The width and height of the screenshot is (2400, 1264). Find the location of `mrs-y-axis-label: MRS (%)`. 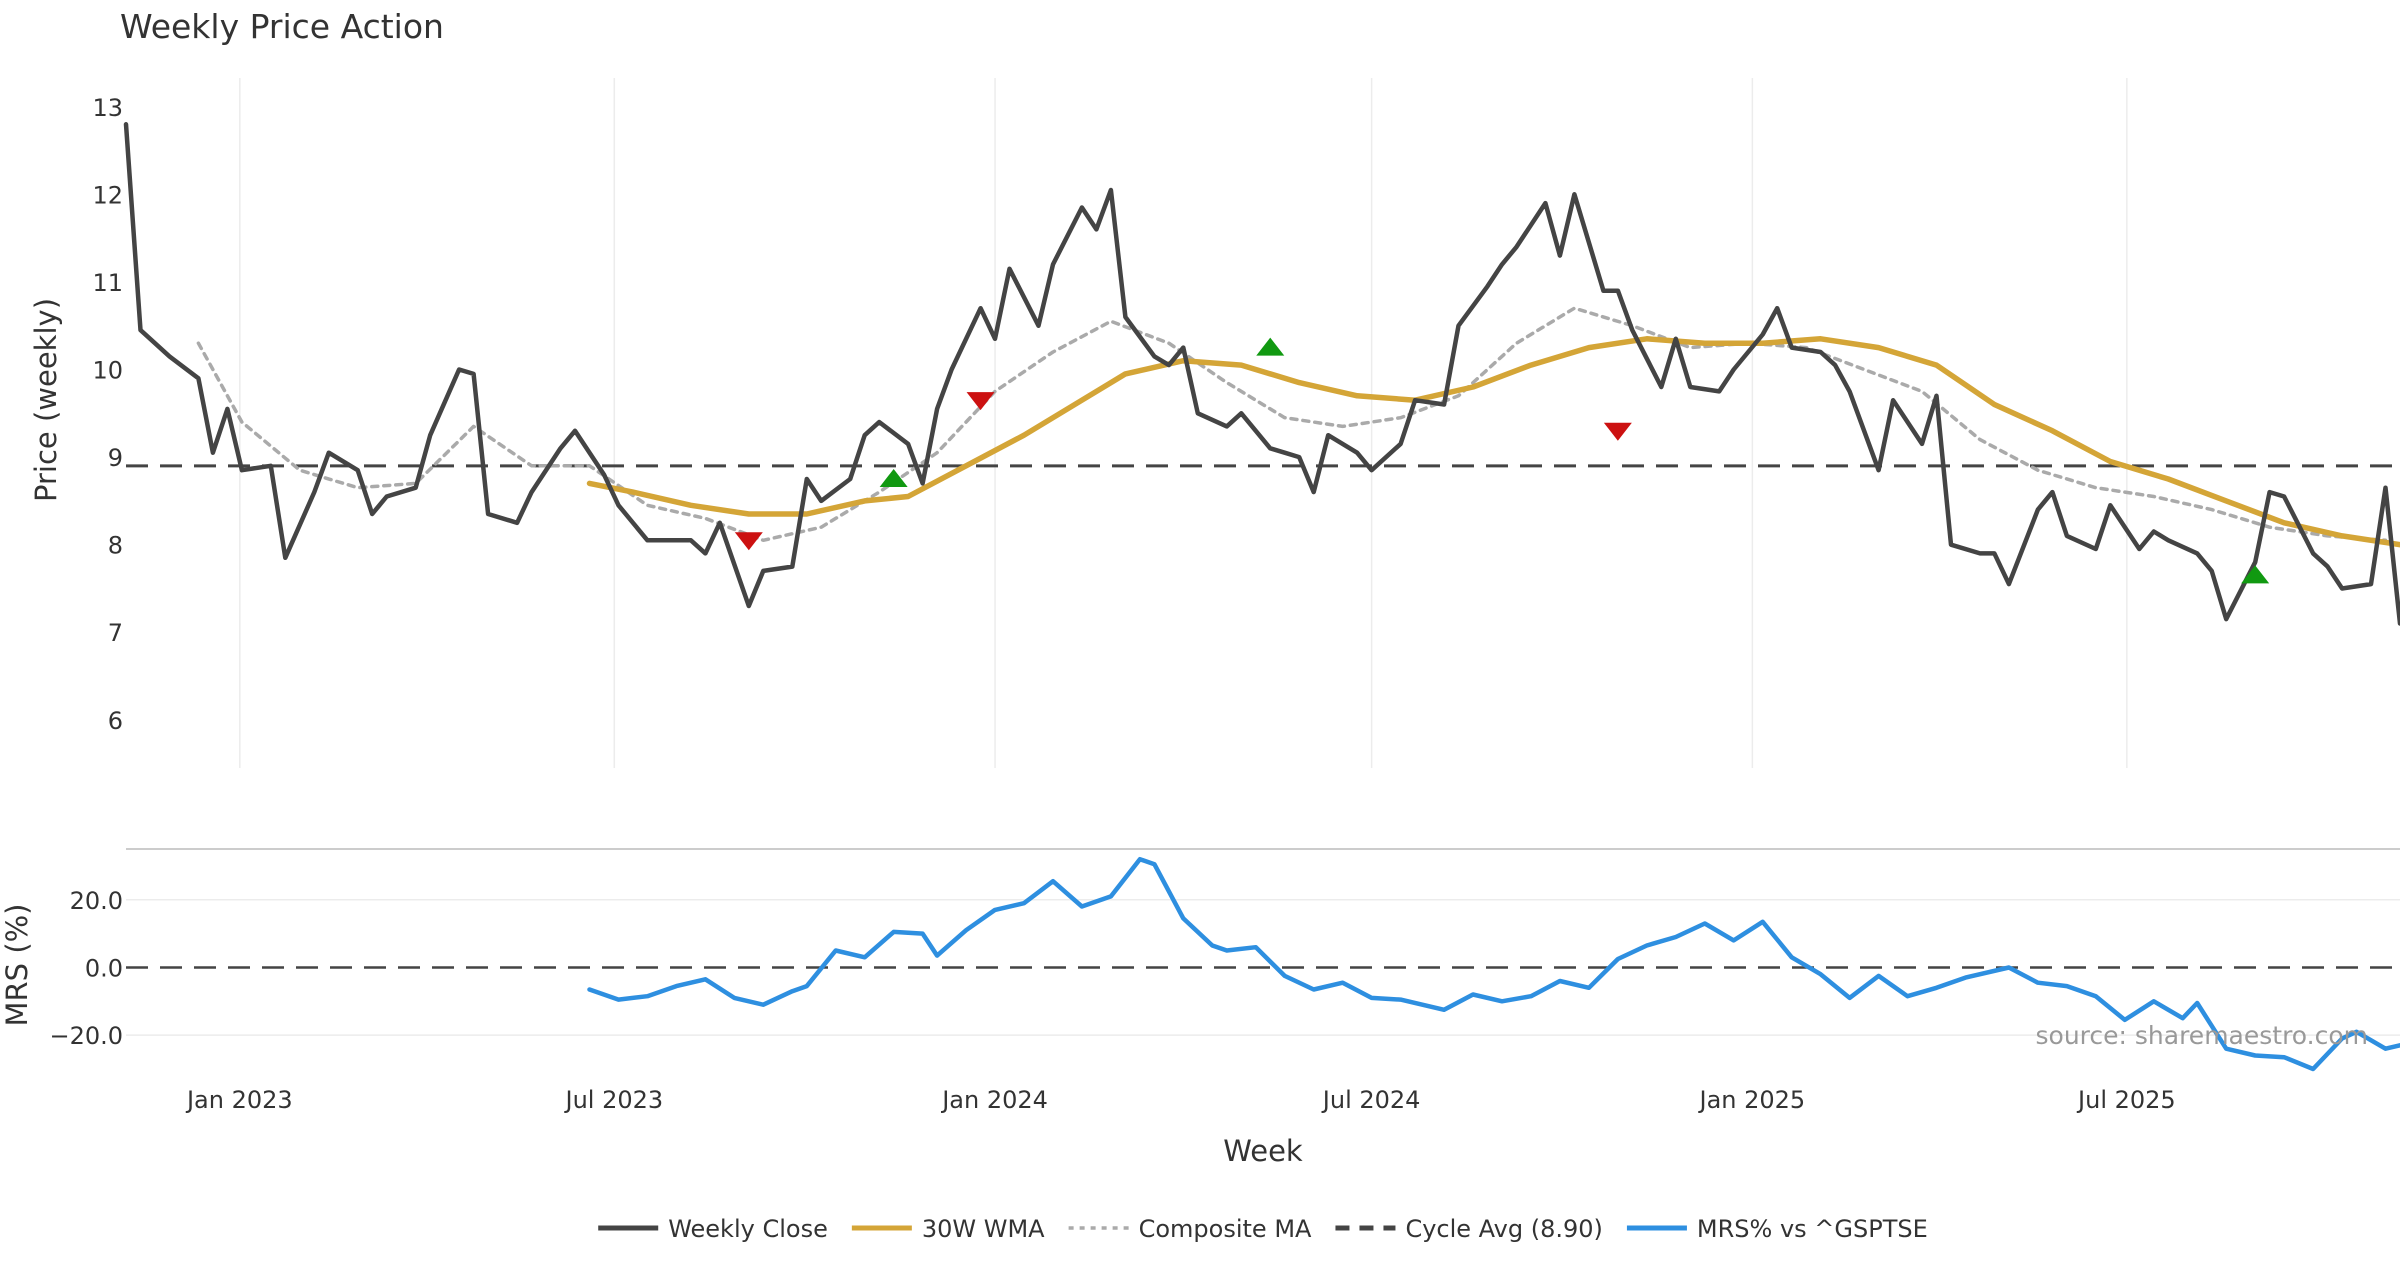

mrs-y-axis-label: MRS (%) is located at coordinates (17, 965).